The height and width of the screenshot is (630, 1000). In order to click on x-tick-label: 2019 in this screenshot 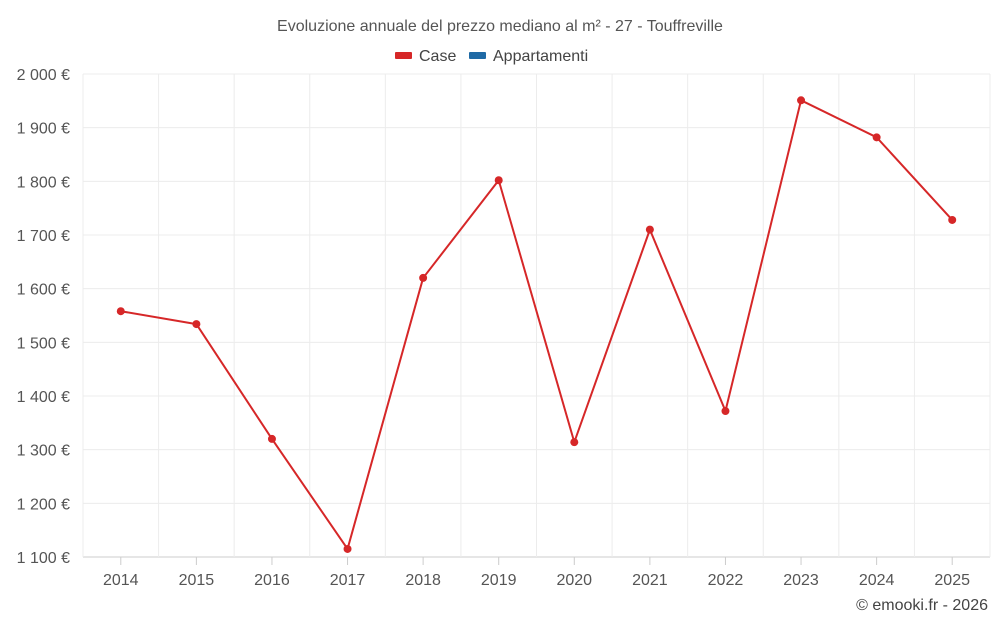, I will do `click(499, 580)`.